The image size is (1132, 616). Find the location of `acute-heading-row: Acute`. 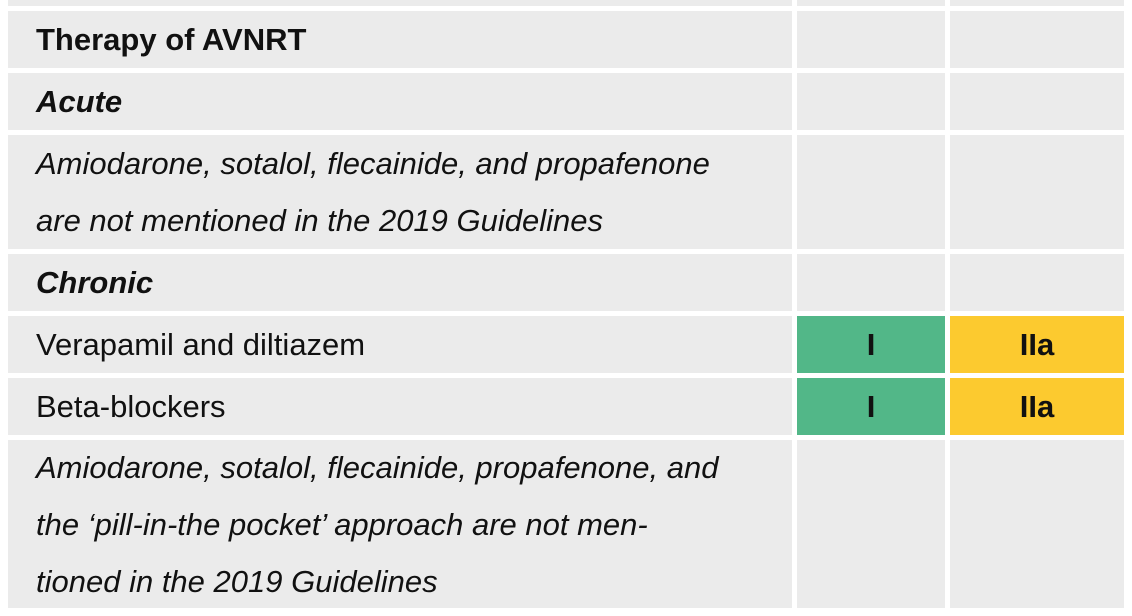

acute-heading-row: Acute is located at coordinates (566, 101).